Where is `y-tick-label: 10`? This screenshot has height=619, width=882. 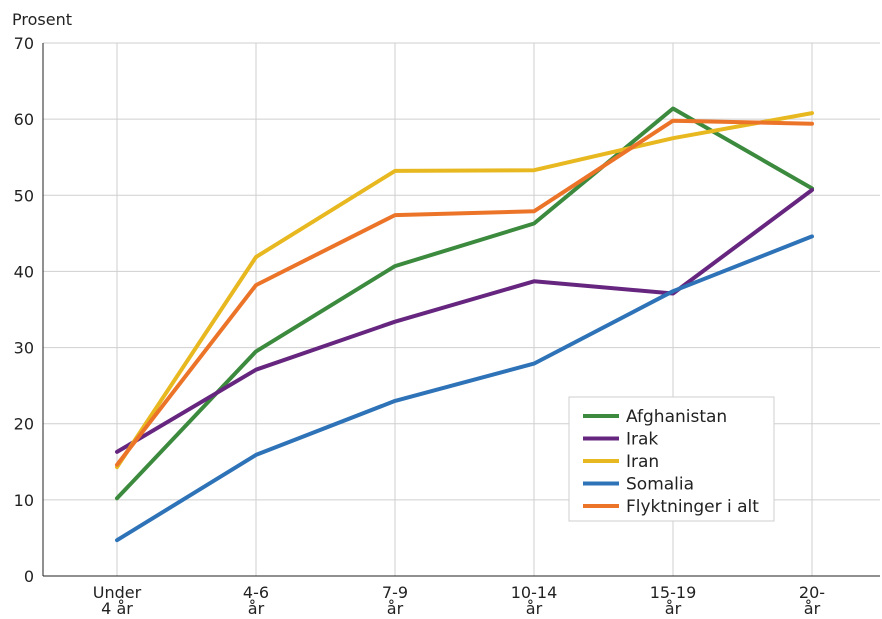 y-tick-label: 10 is located at coordinates (24, 500).